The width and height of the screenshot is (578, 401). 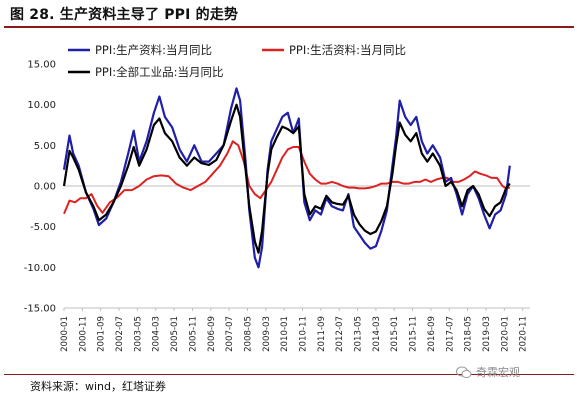 I want to click on y-tick-label: -5.00, so click(x=43, y=227).